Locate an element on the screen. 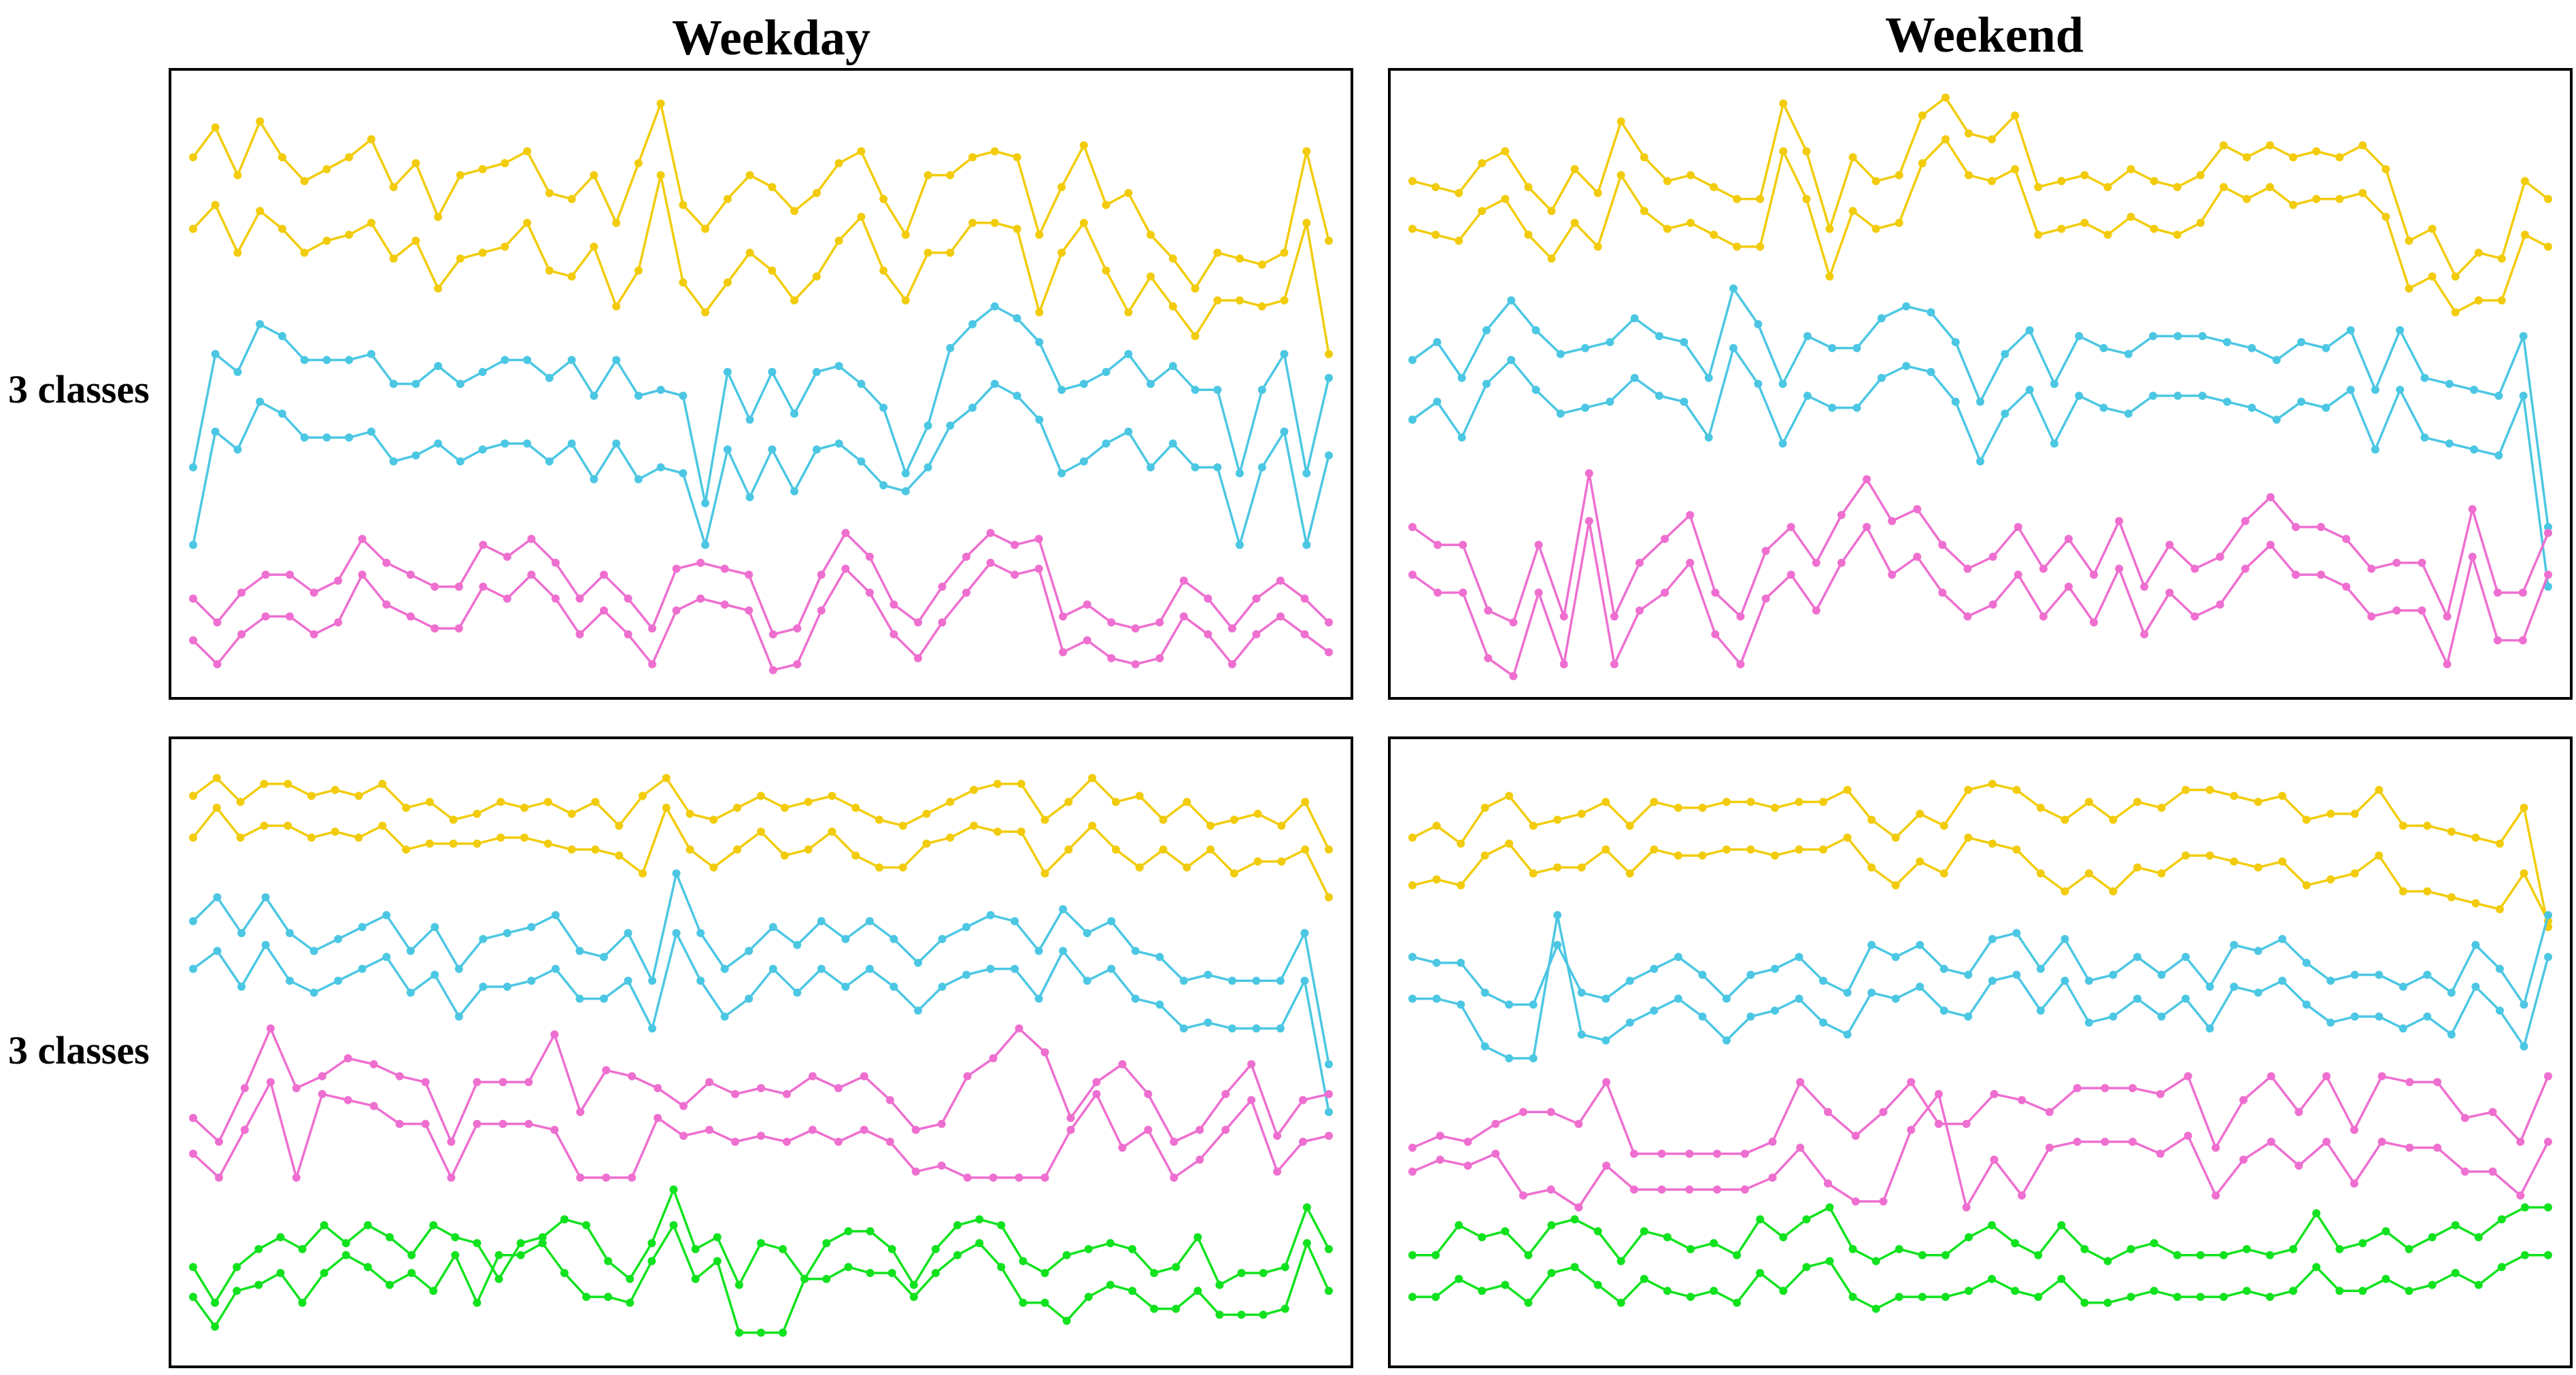 The height and width of the screenshot is (1375, 2576). row-label-bottom: 3 classes is located at coordinates (79, 1050).